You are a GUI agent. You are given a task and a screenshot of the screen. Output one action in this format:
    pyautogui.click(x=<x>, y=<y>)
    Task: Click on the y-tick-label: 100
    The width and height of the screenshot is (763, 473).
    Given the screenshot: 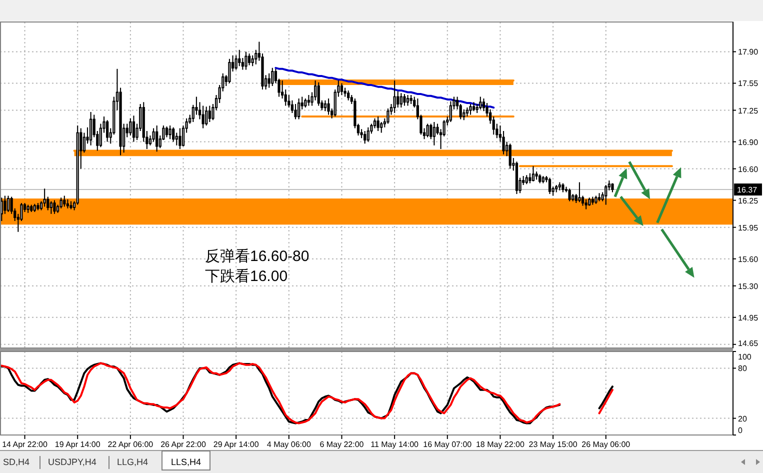 What is the action you would take?
    pyautogui.click(x=745, y=357)
    